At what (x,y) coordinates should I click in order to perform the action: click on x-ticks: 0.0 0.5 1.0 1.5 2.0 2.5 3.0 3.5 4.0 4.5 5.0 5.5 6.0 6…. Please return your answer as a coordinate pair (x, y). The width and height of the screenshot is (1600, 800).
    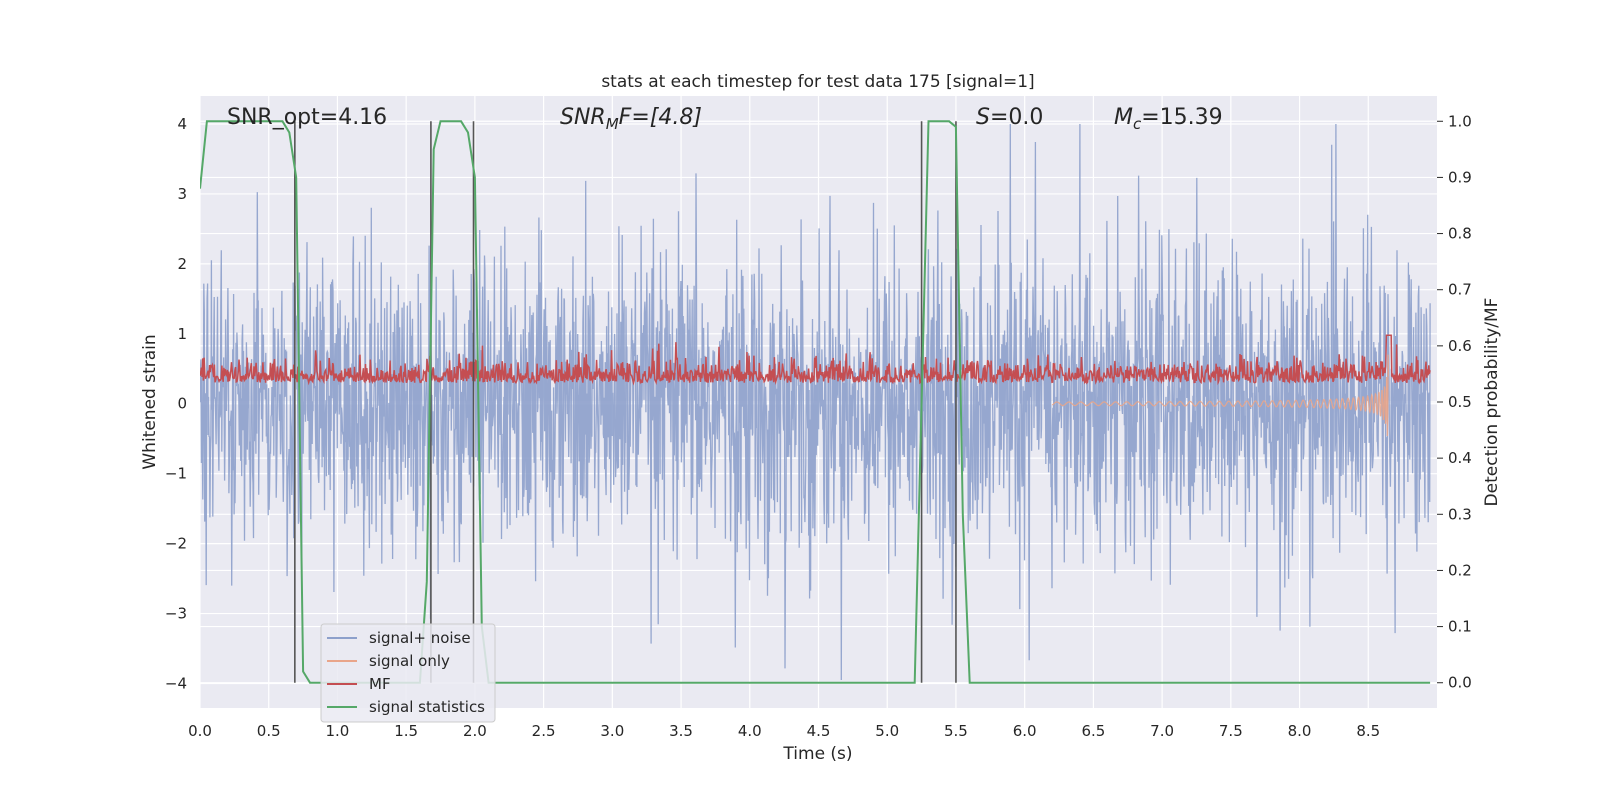
    Looking at the image, I should click on (784, 731).